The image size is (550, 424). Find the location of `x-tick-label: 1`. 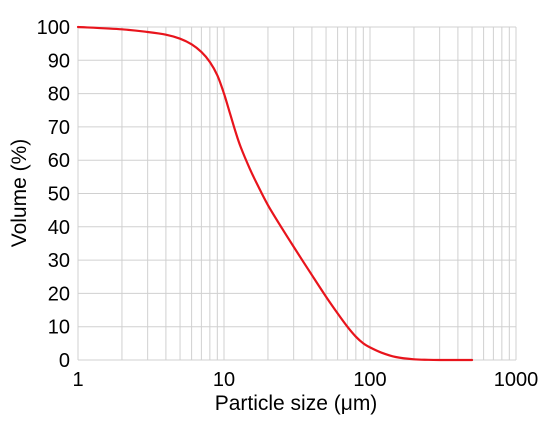

x-tick-label: 1 is located at coordinates (77, 380).